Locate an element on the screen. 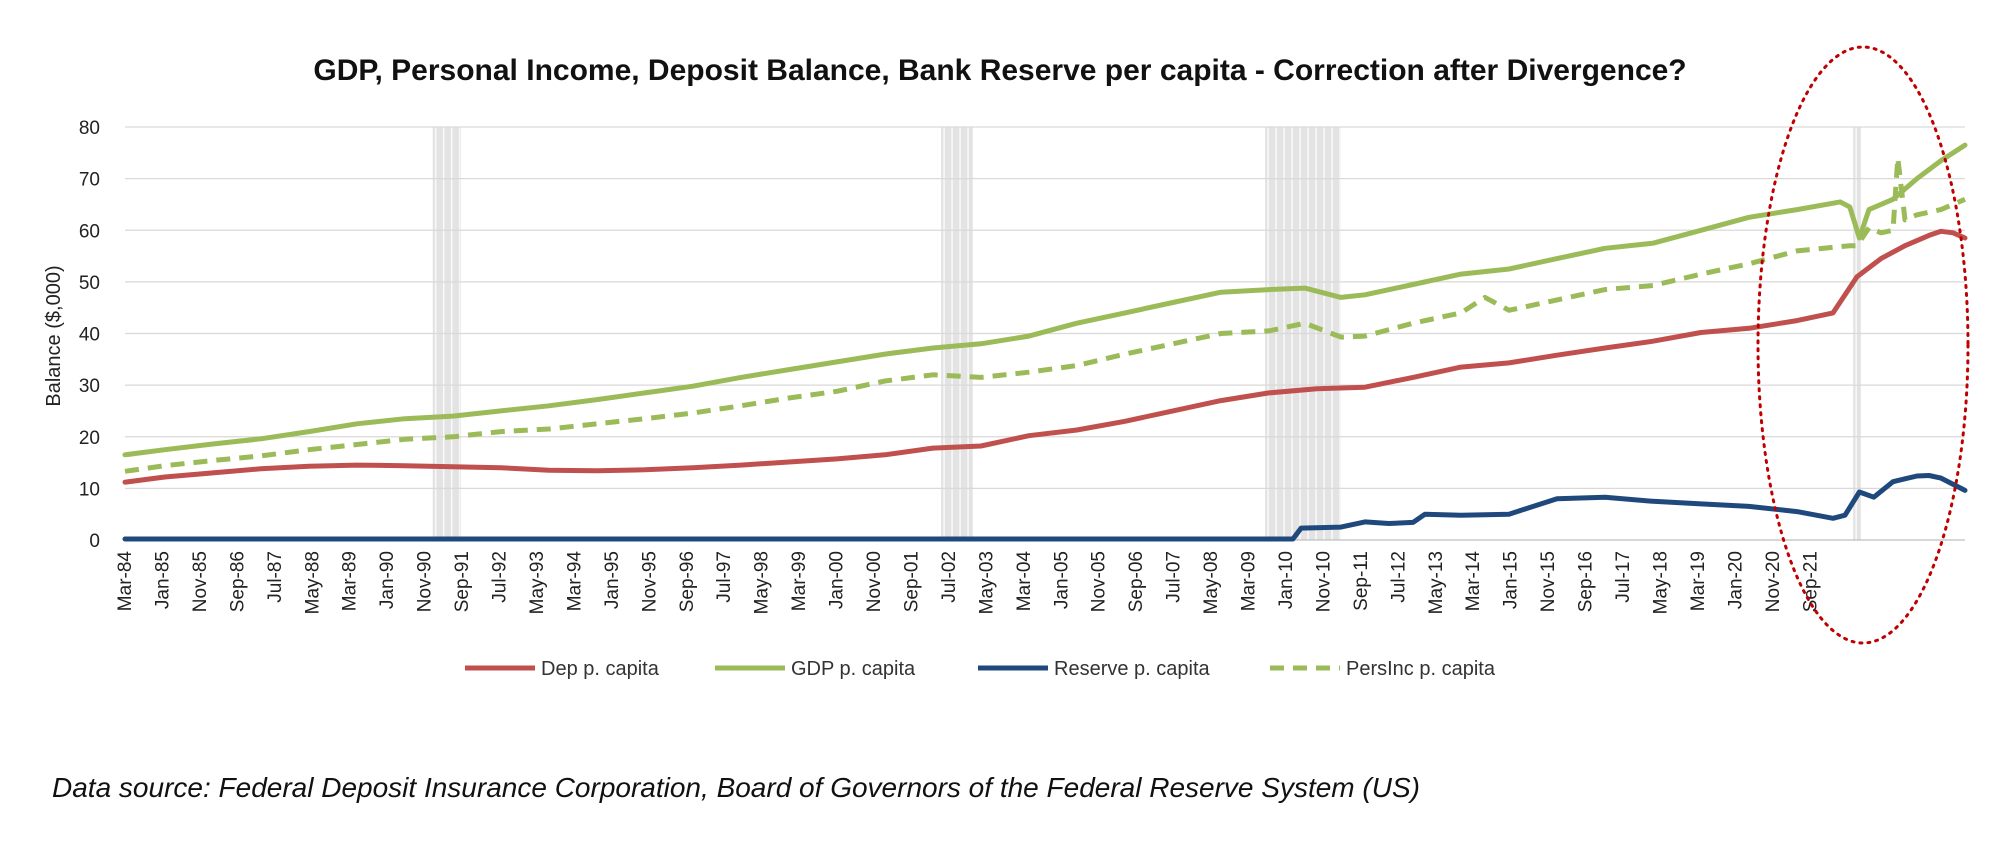  x-tick-label: May-18 is located at coordinates (1660, 582).